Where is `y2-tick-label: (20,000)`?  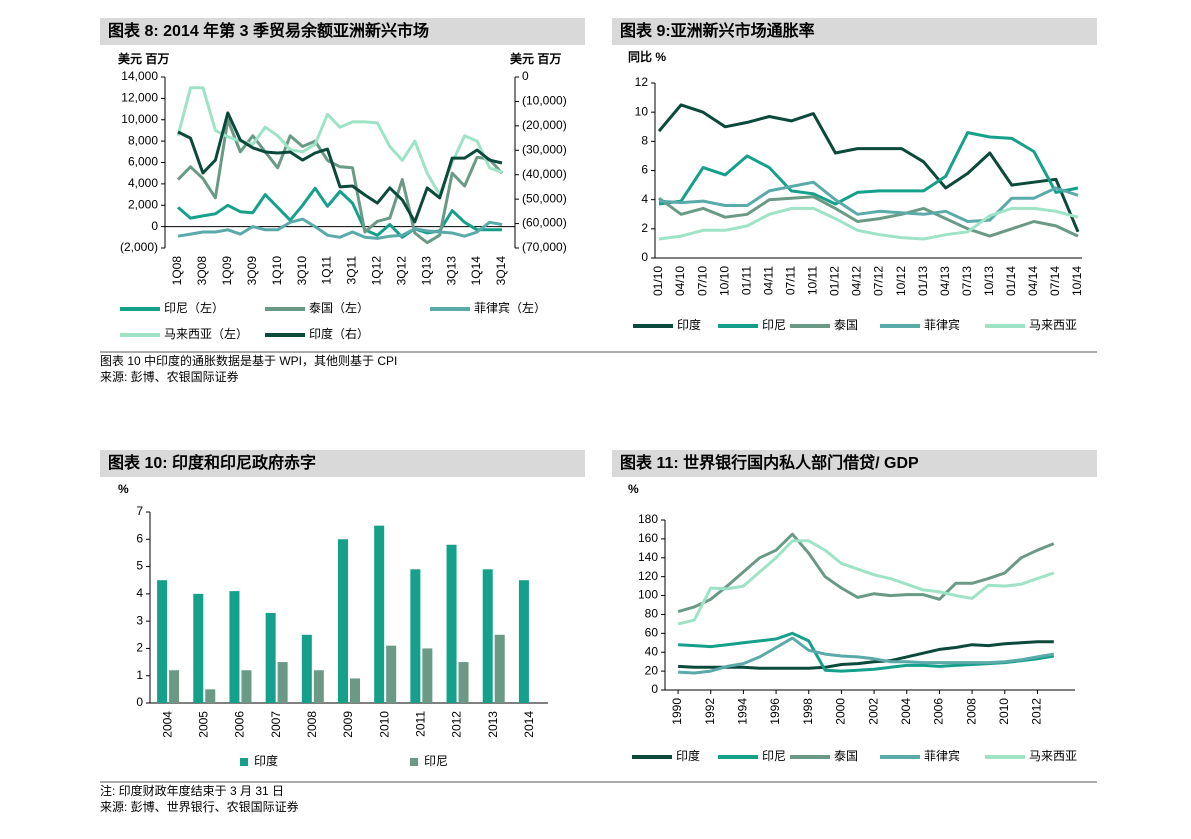 y2-tick-label: (20,000) is located at coordinates (544, 125).